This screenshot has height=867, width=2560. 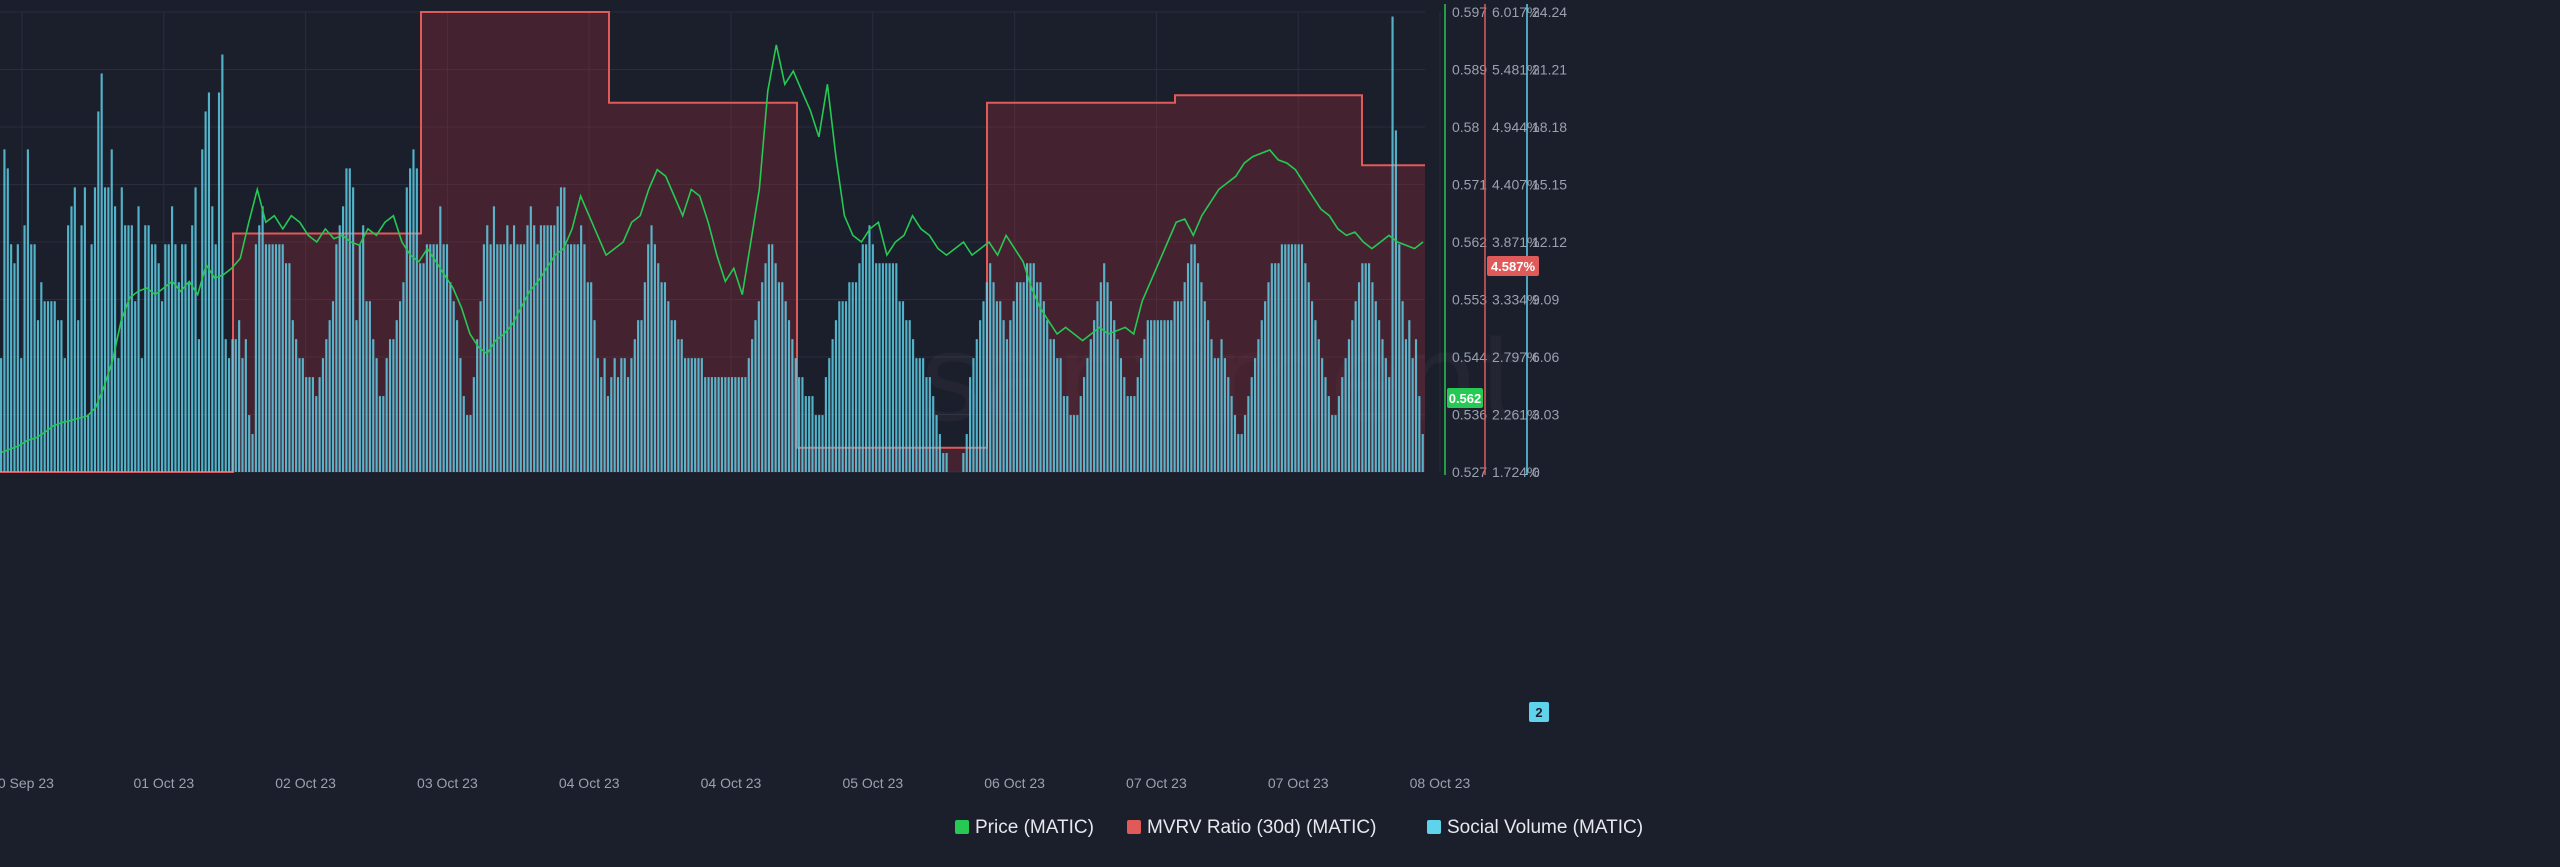 I want to click on social-tick-label: 21.21, so click(x=1549, y=70).